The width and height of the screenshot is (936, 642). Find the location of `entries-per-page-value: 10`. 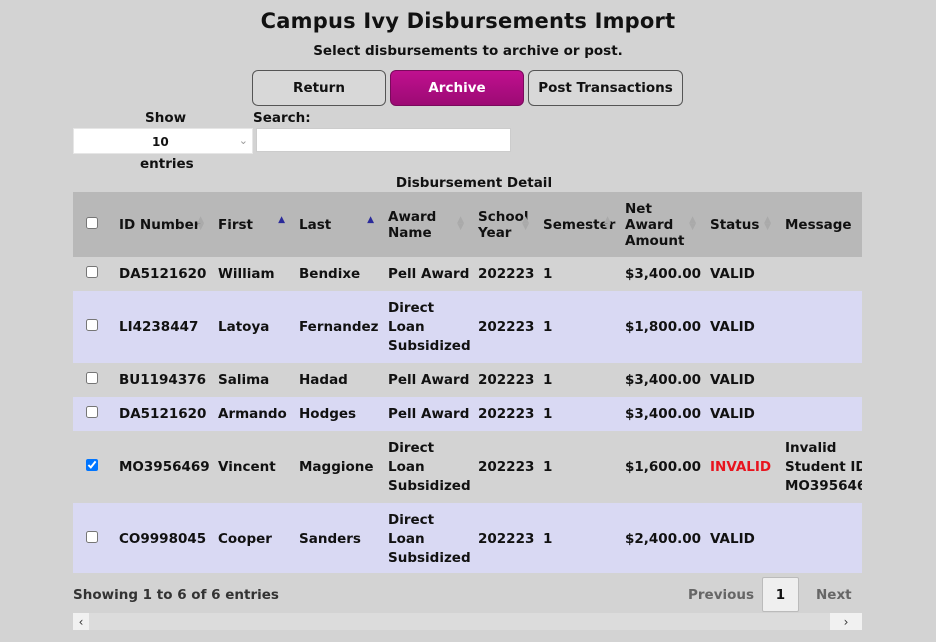

entries-per-page-value: 10 is located at coordinates (160, 142).